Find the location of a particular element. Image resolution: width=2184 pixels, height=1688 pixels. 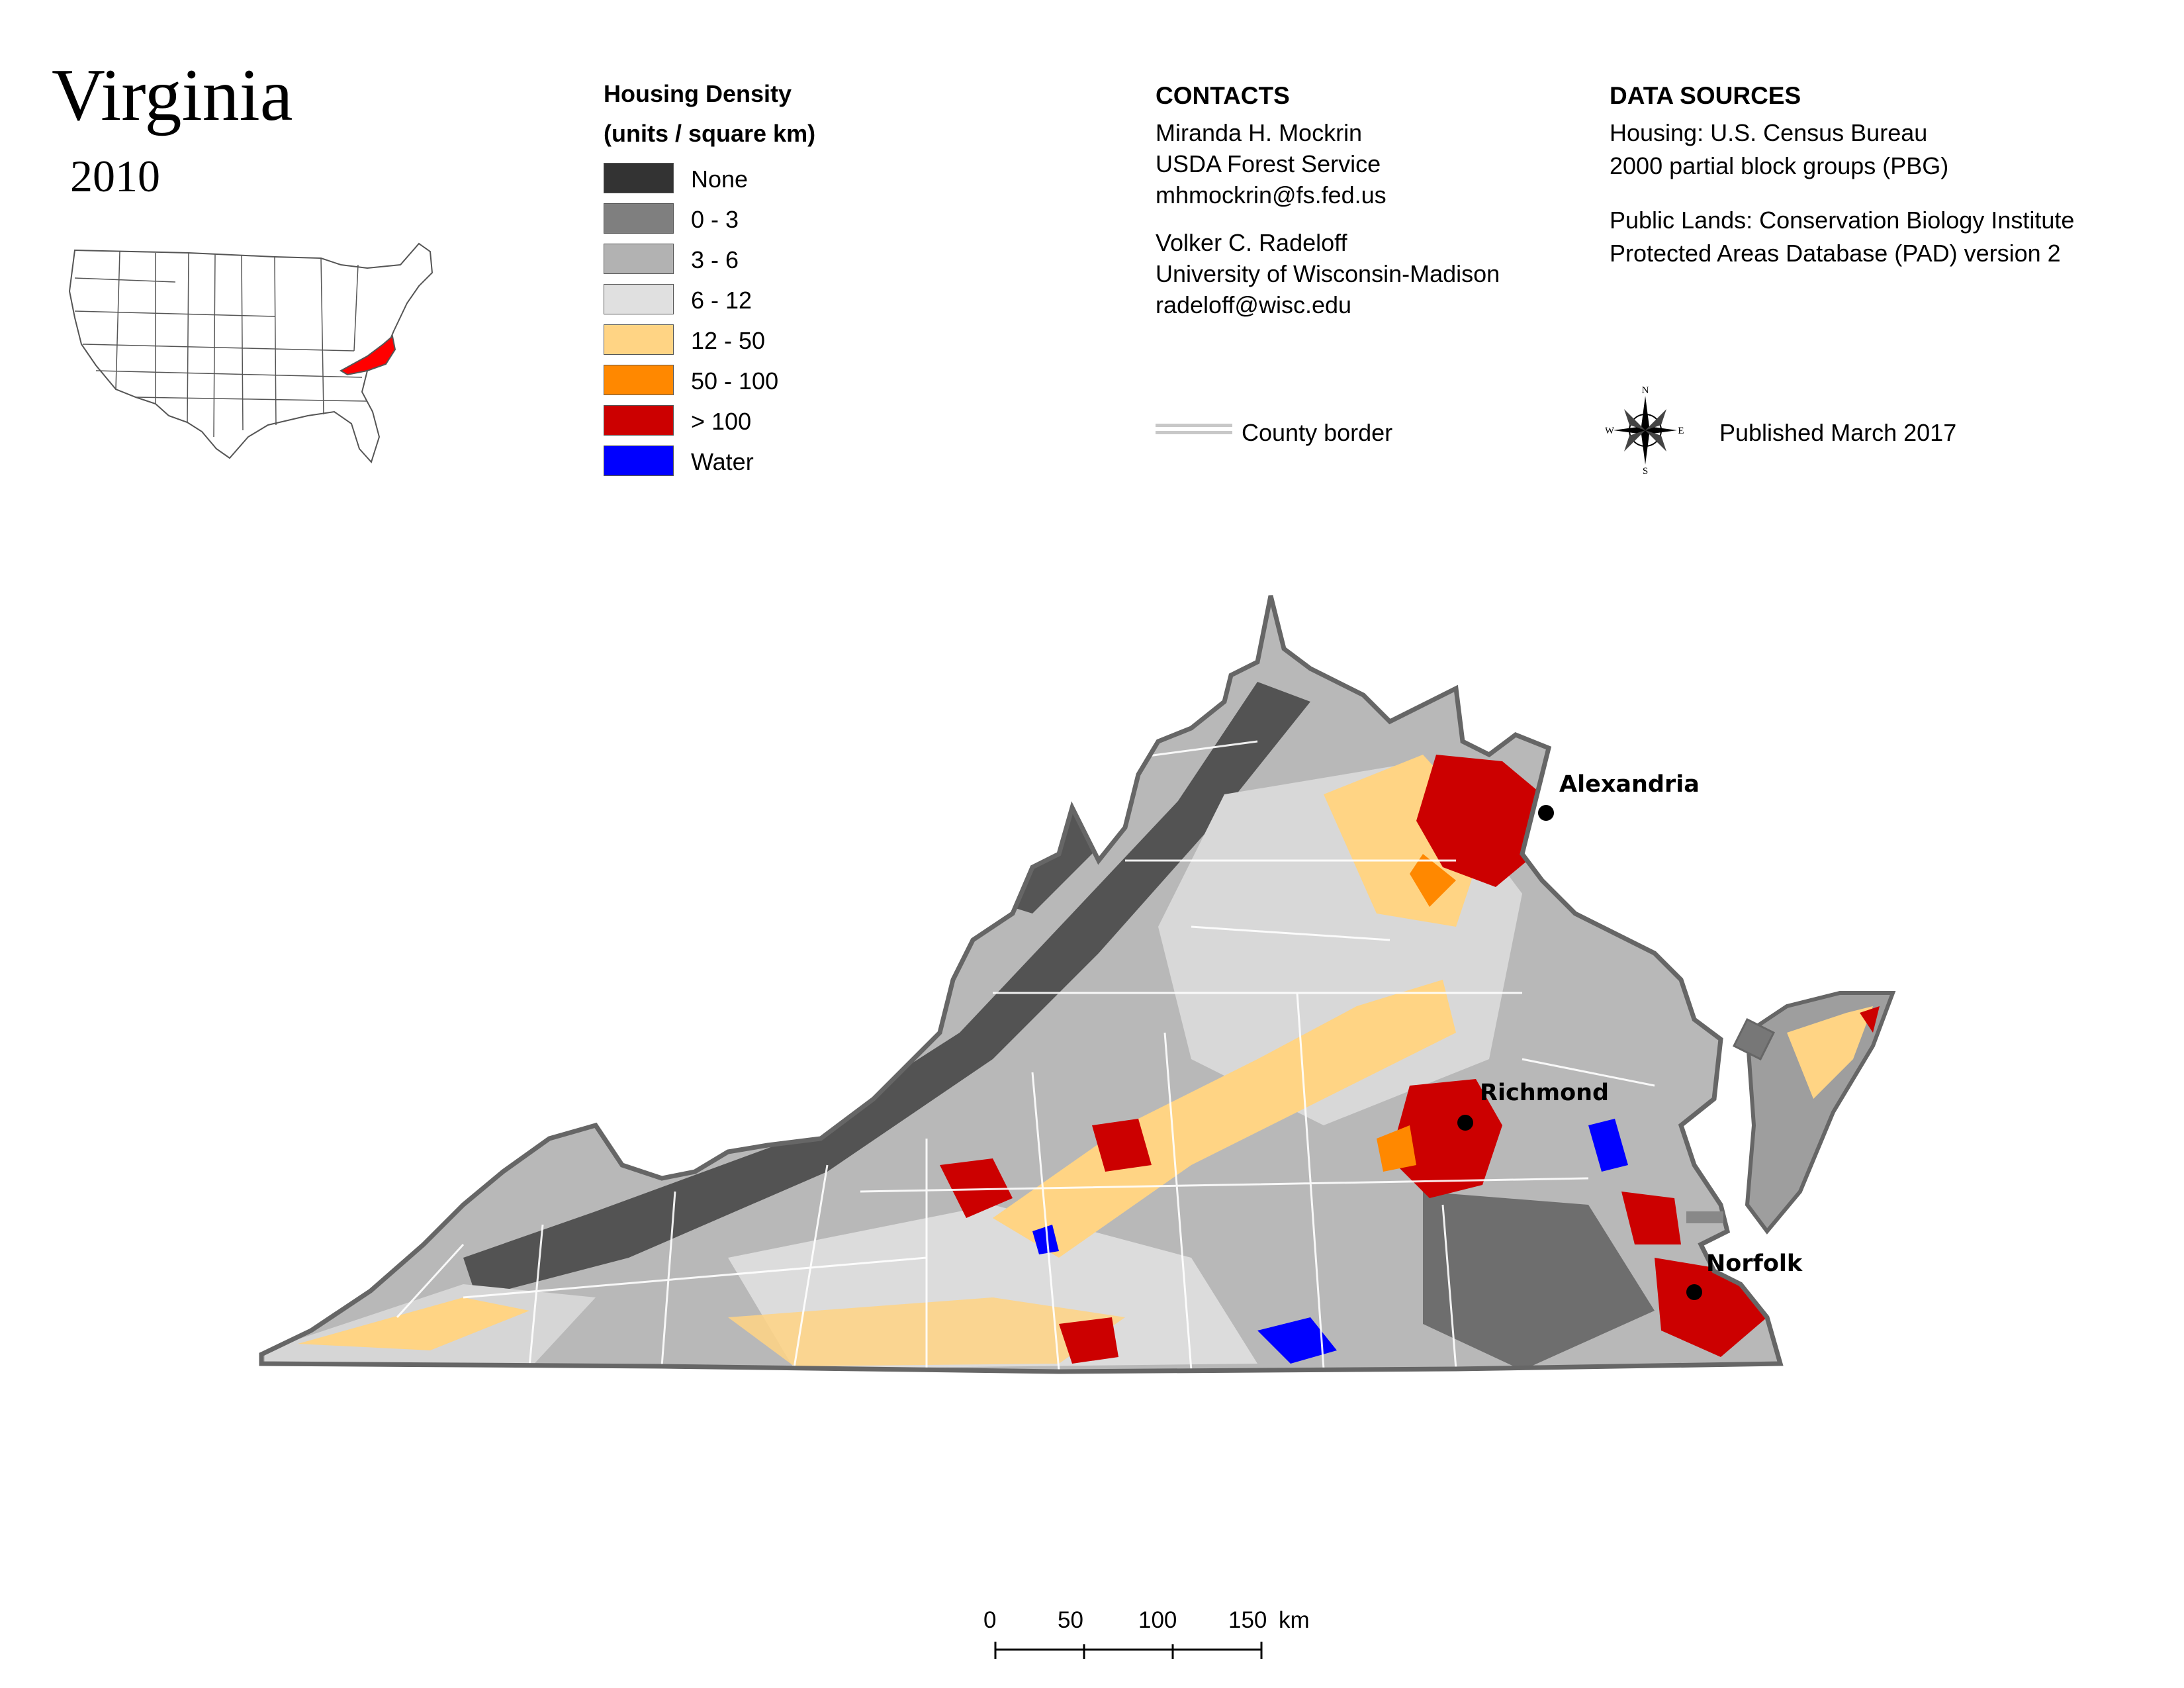

virginia-inset is located at coordinates (368, 355).